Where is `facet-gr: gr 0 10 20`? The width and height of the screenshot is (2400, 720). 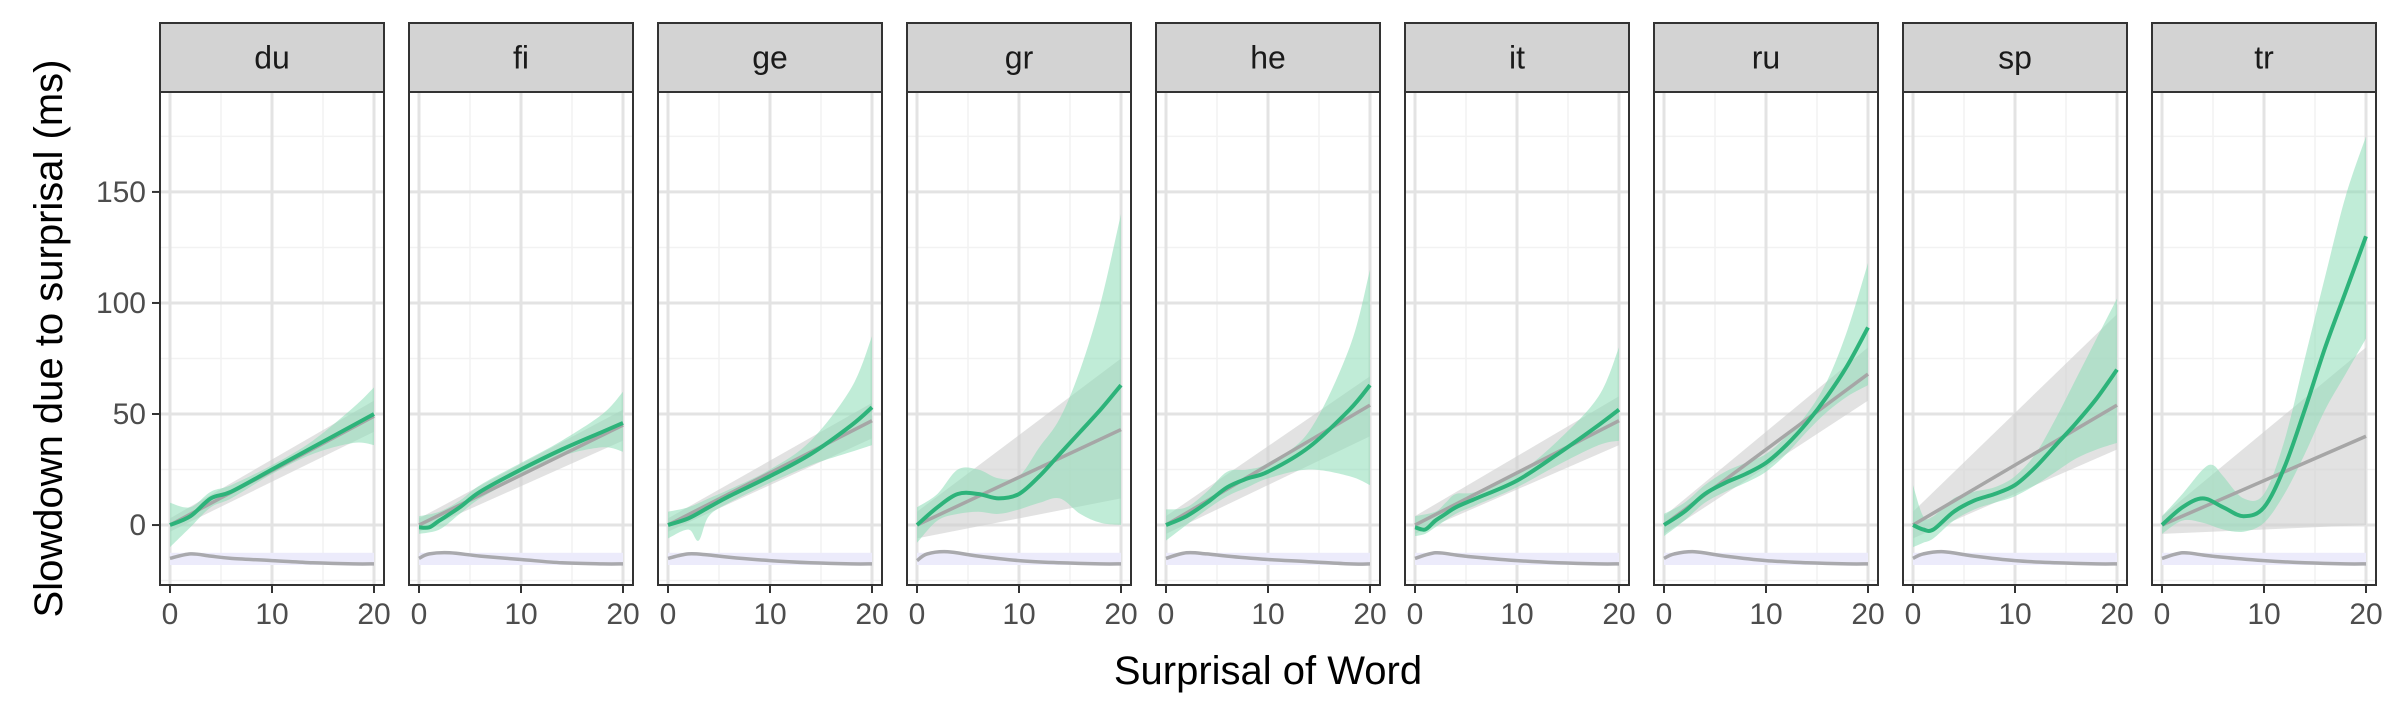 facet-gr: gr 0 10 20 is located at coordinates (1022, 326).